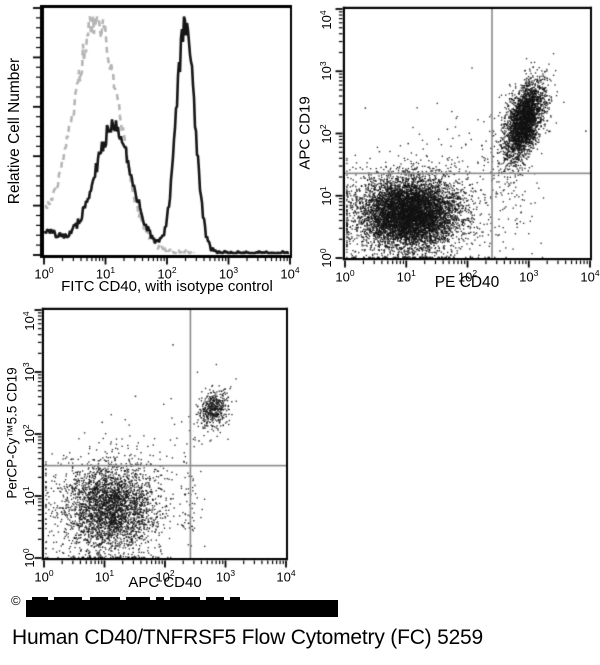 The image size is (600, 665). I want to click on scatter2-y-axis-title: PerCP-Cy™5.5 CD19, so click(12, 433).